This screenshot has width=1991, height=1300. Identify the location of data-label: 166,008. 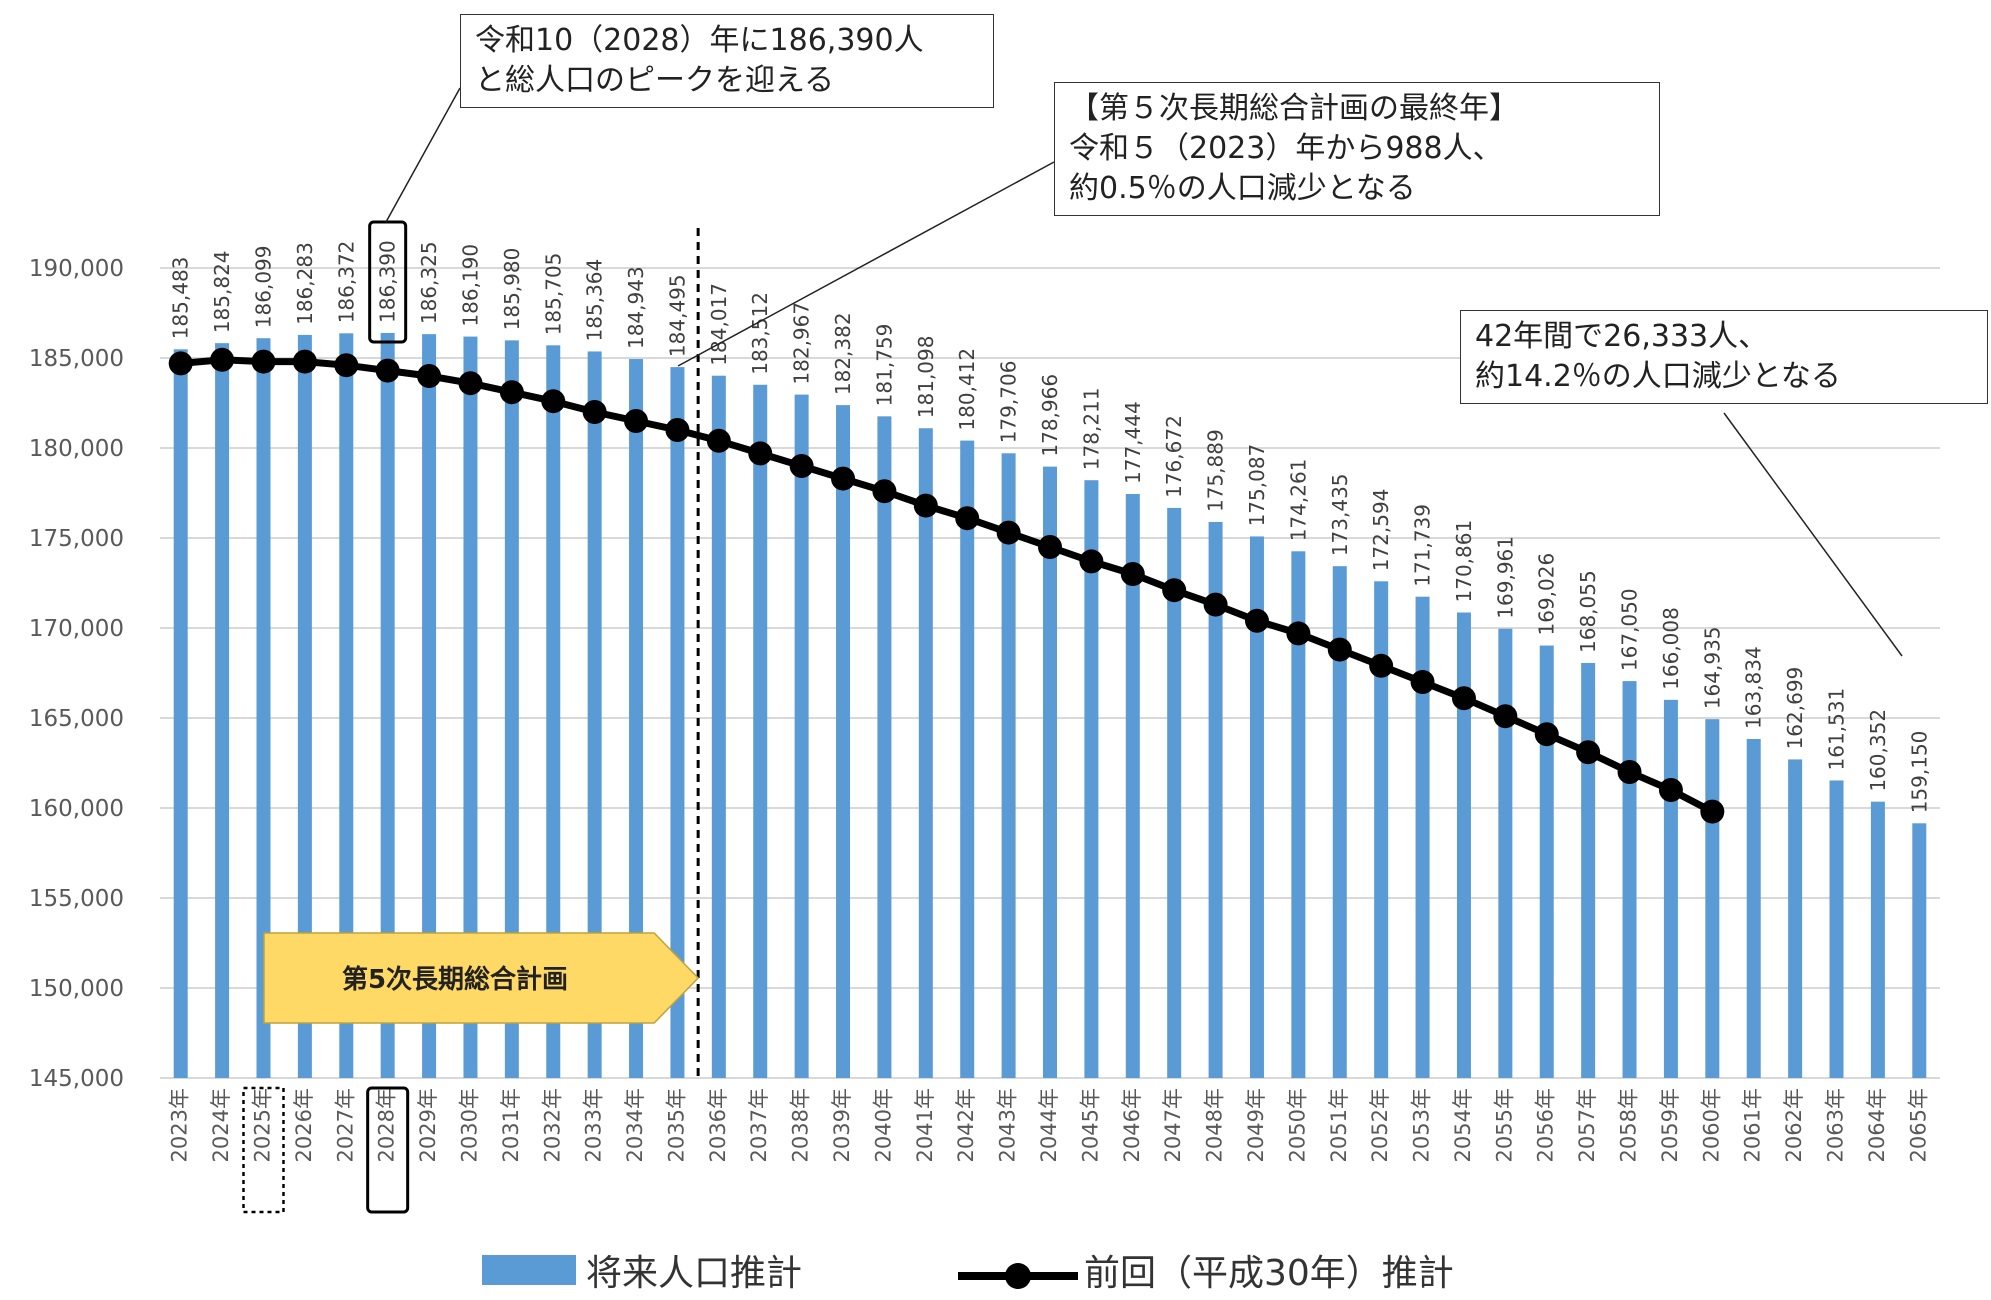
(1671, 648).